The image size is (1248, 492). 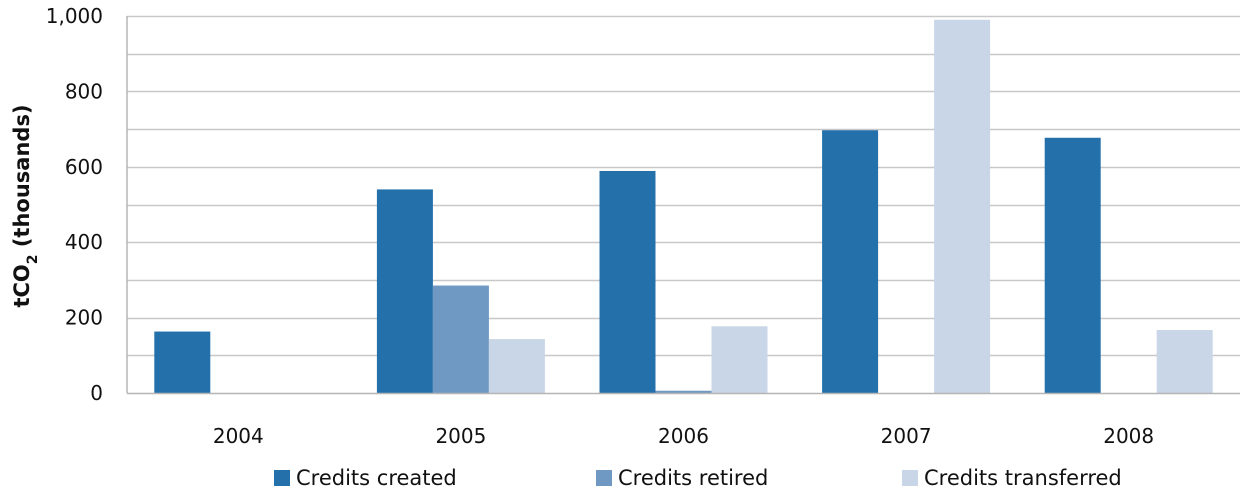 What do you see at coordinates (84, 242) in the screenshot?
I see `y-tick-label: 400` at bounding box center [84, 242].